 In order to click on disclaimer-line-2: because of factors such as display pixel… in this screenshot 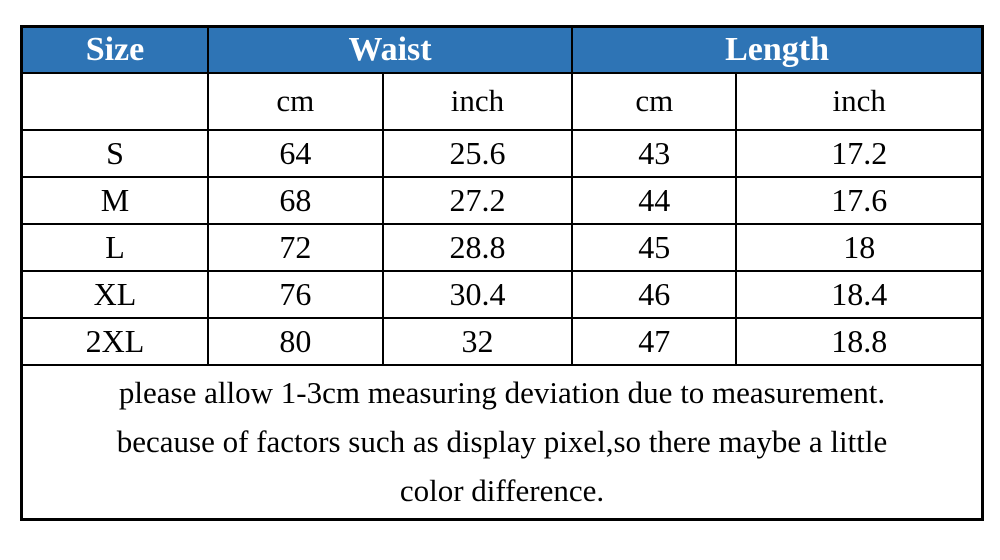, I will do `click(502, 441)`.